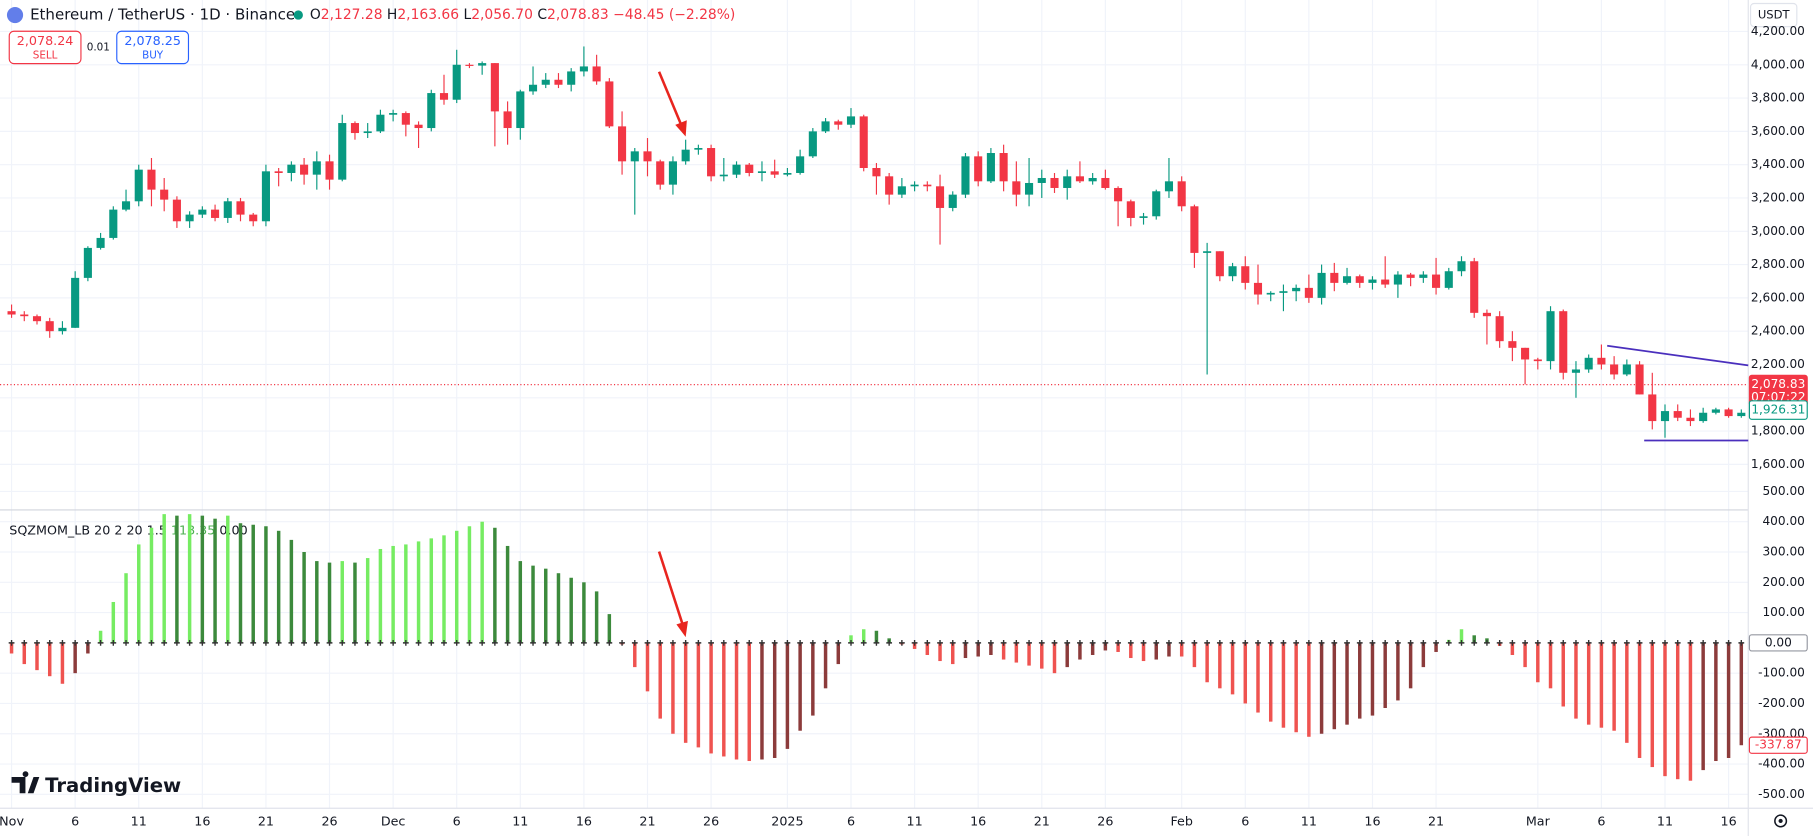 This screenshot has height=836, width=1813. I want to click on currency-label: USDT, so click(1774, 15).